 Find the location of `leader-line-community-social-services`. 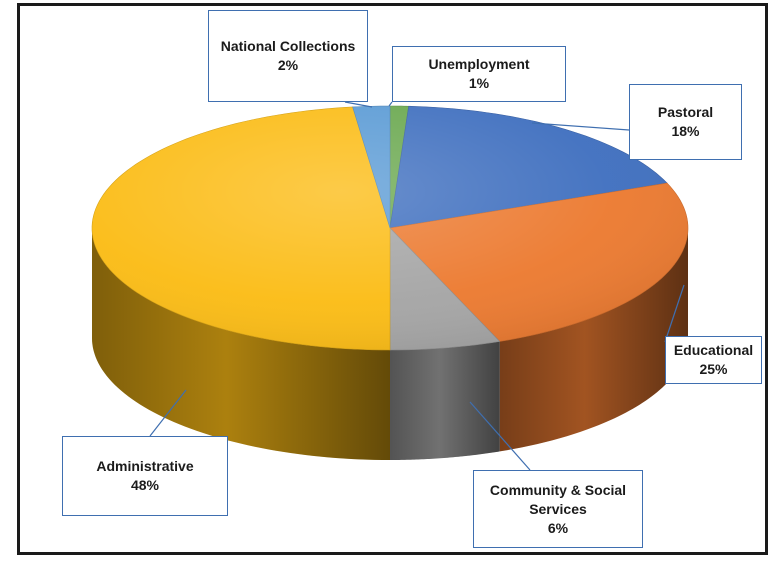

leader-line-community-social-services is located at coordinates (500, 436).